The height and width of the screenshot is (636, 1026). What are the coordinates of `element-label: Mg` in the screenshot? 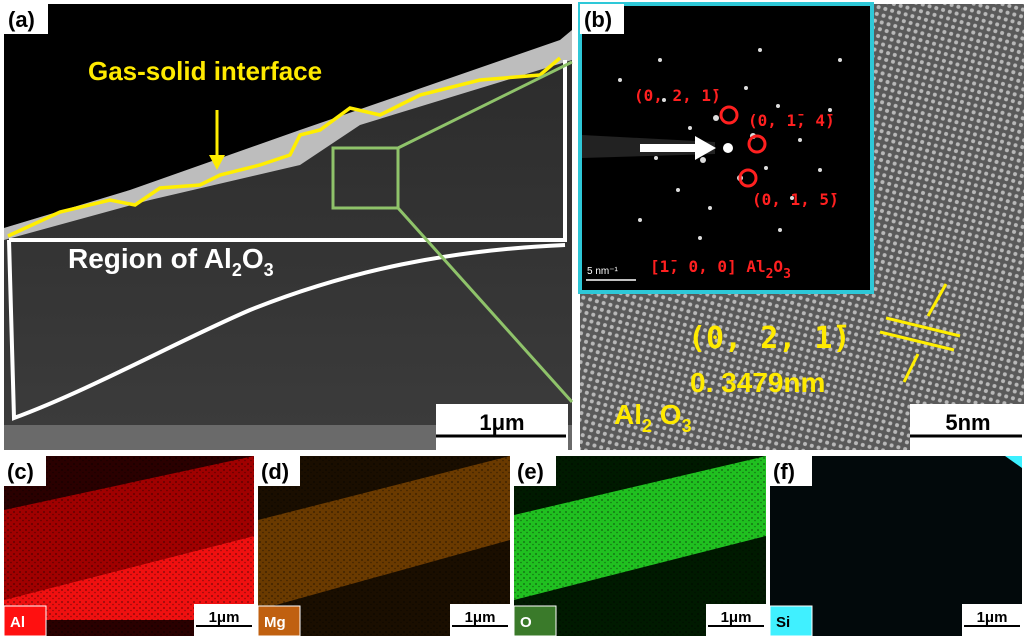 It's located at (275, 622).